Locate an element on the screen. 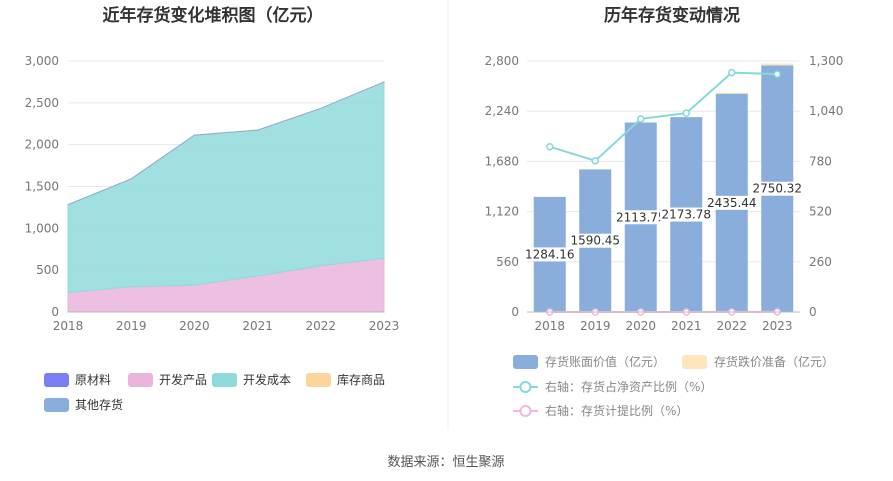  right-x-tick-label: 2019 is located at coordinates (595, 326).